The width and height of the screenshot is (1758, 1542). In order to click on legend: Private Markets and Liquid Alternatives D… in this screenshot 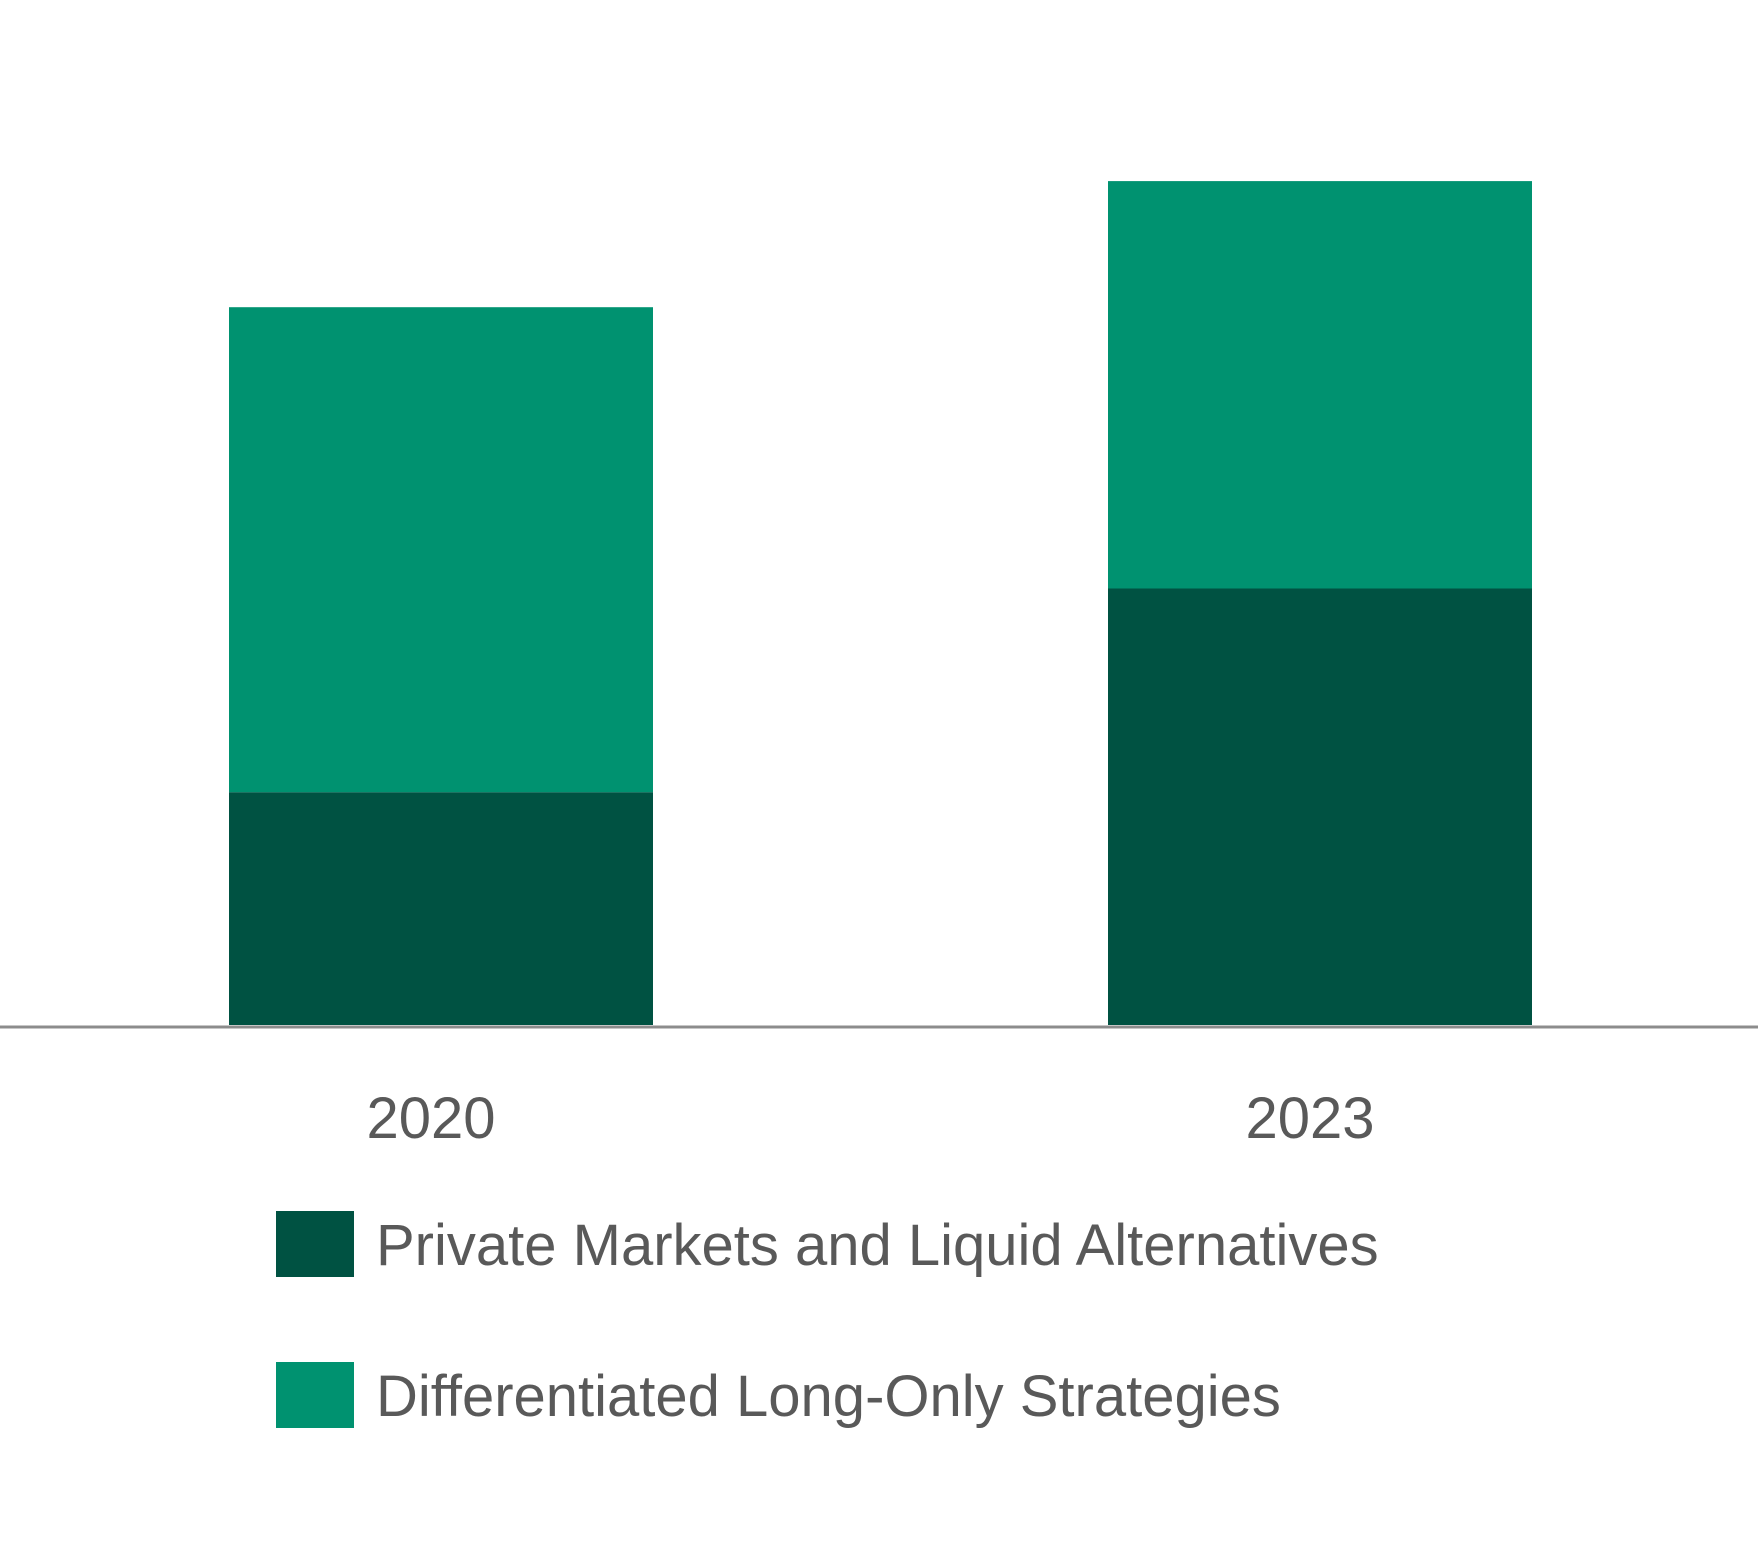, I will do `click(827, 1320)`.